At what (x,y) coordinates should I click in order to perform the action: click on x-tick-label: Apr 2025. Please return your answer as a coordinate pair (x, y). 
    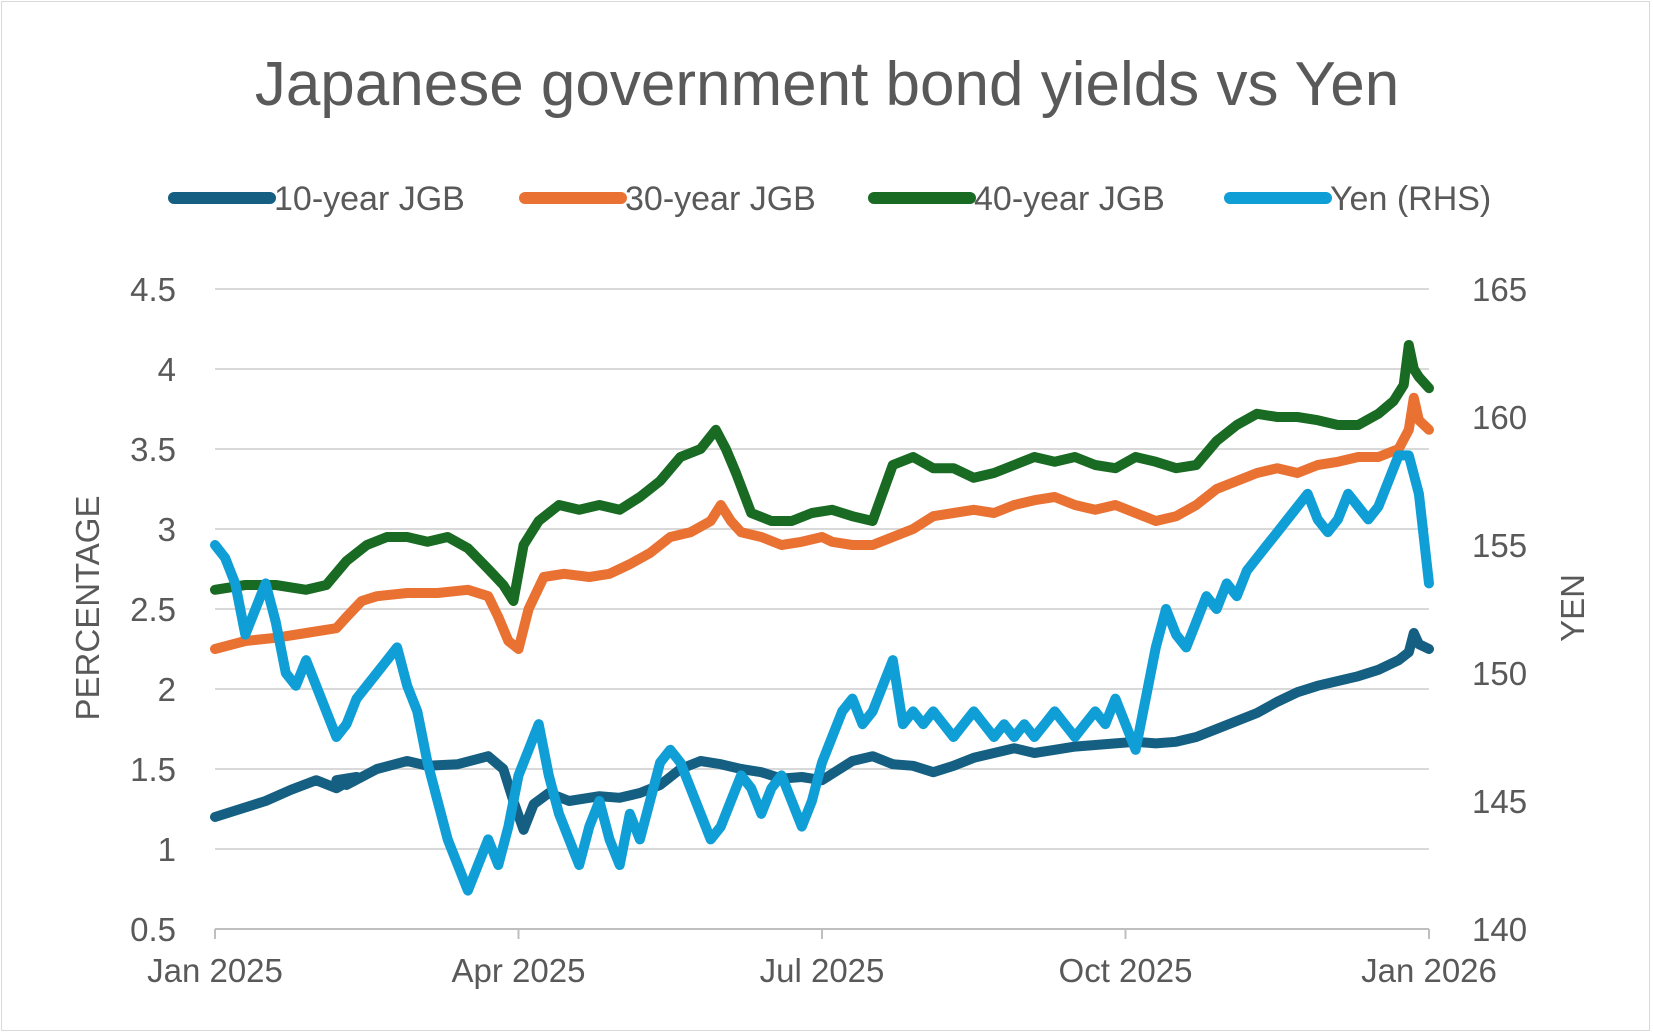
    Looking at the image, I should click on (519, 970).